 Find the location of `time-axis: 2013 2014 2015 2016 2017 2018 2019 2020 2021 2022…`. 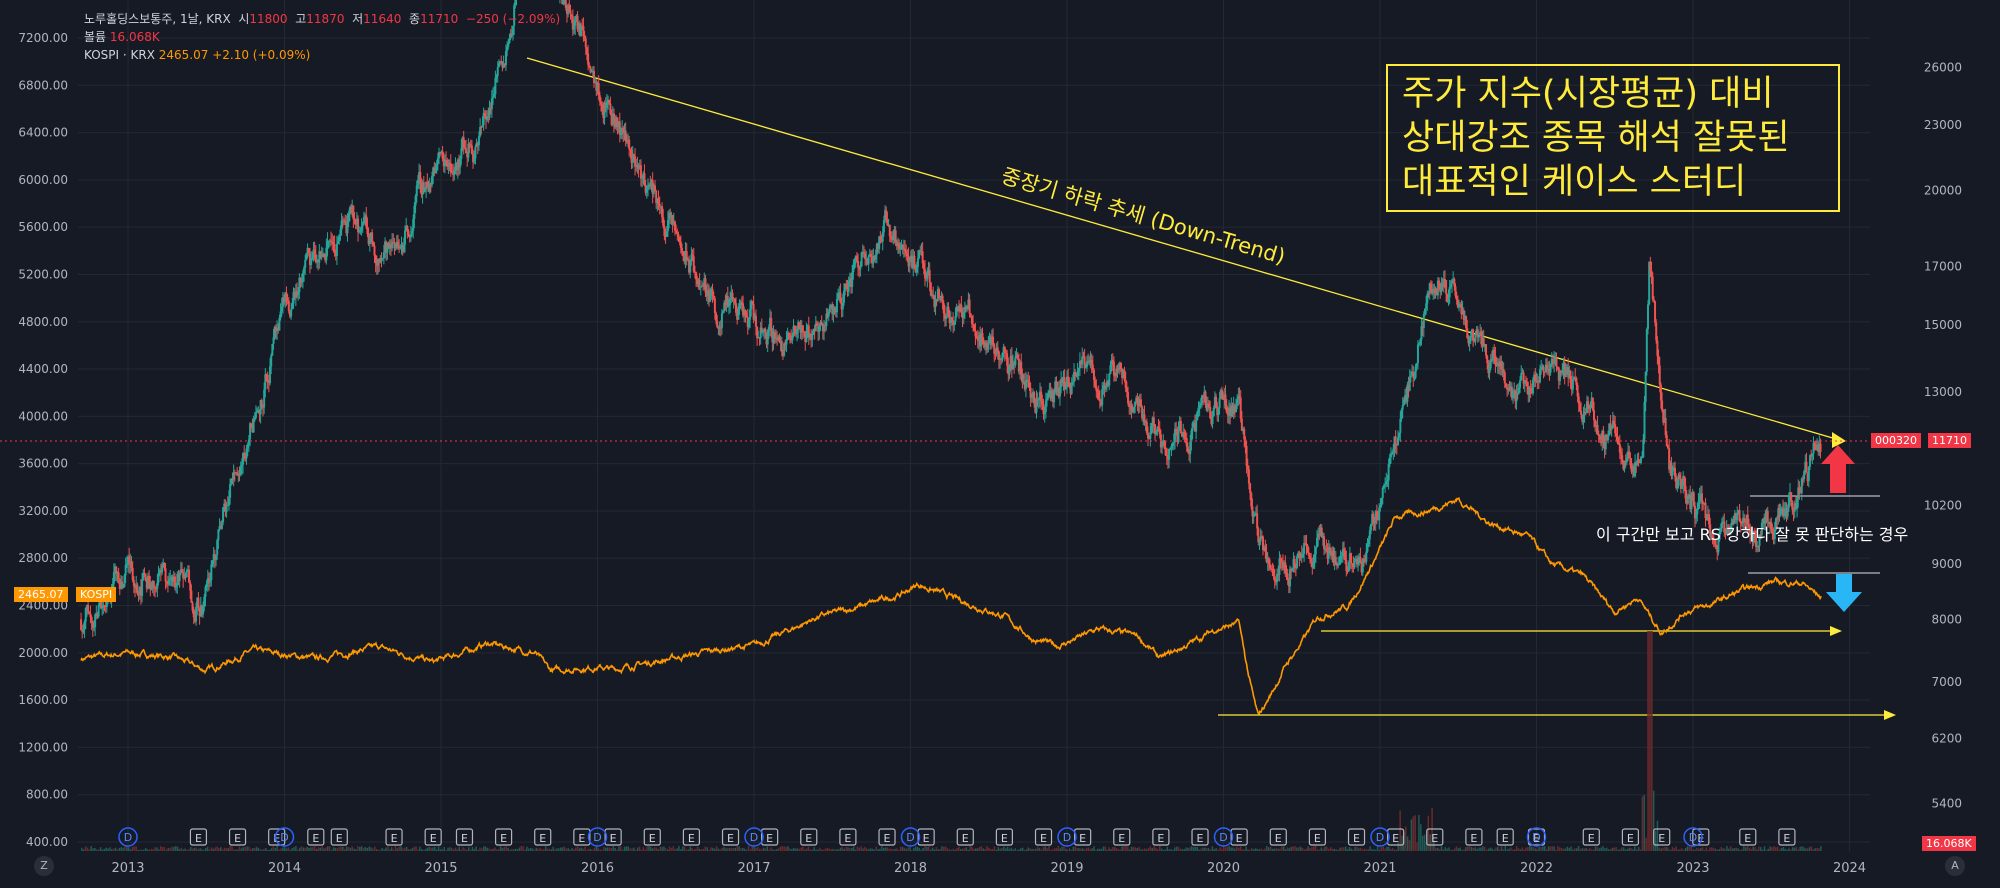

time-axis: 2013 2014 2015 2016 2017 2018 2019 2020 2021 2022… is located at coordinates (988, 868).